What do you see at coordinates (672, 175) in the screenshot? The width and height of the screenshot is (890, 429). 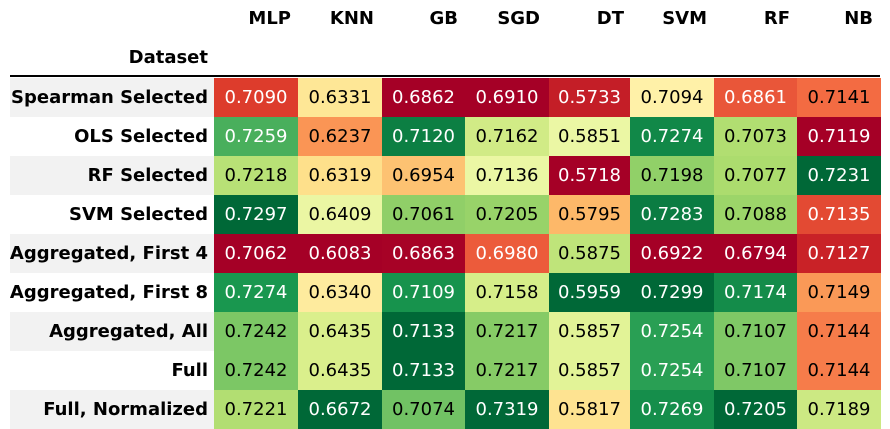 I see `cell-rf-selected-svm: 0.7198` at bounding box center [672, 175].